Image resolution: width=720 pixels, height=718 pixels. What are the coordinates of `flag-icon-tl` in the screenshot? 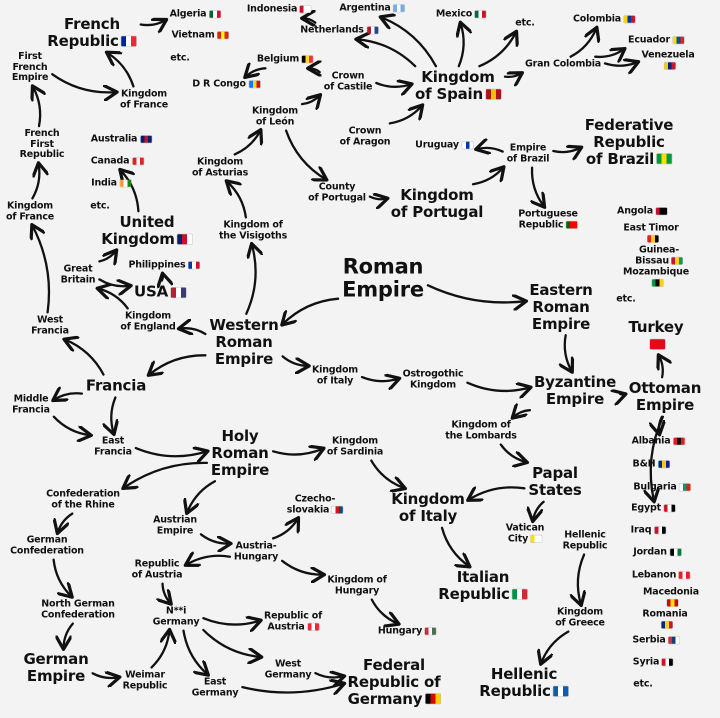 It's located at (652, 238).